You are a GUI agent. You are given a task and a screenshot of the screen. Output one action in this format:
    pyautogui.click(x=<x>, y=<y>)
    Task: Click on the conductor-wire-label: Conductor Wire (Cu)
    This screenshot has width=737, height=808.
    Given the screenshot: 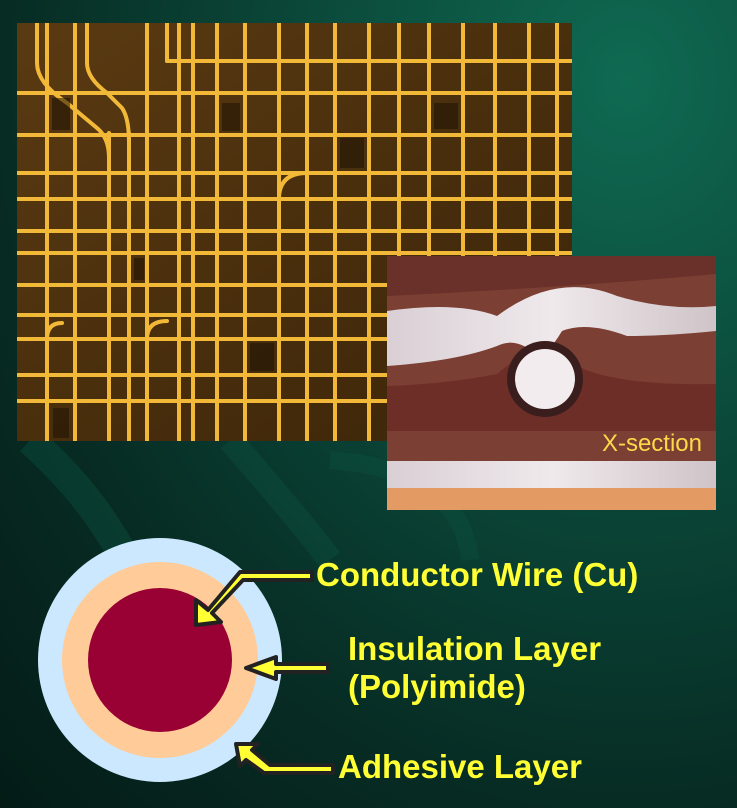 What is the action you would take?
    pyautogui.click(x=477, y=574)
    